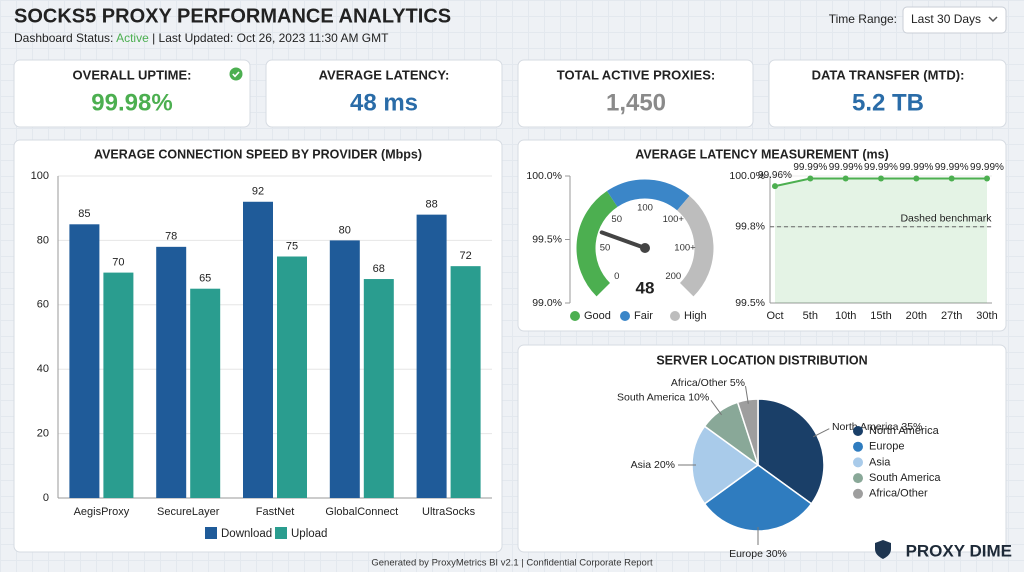 The height and width of the screenshot is (572, 1024). I want to click on watermark-icon, so click(883, 549).